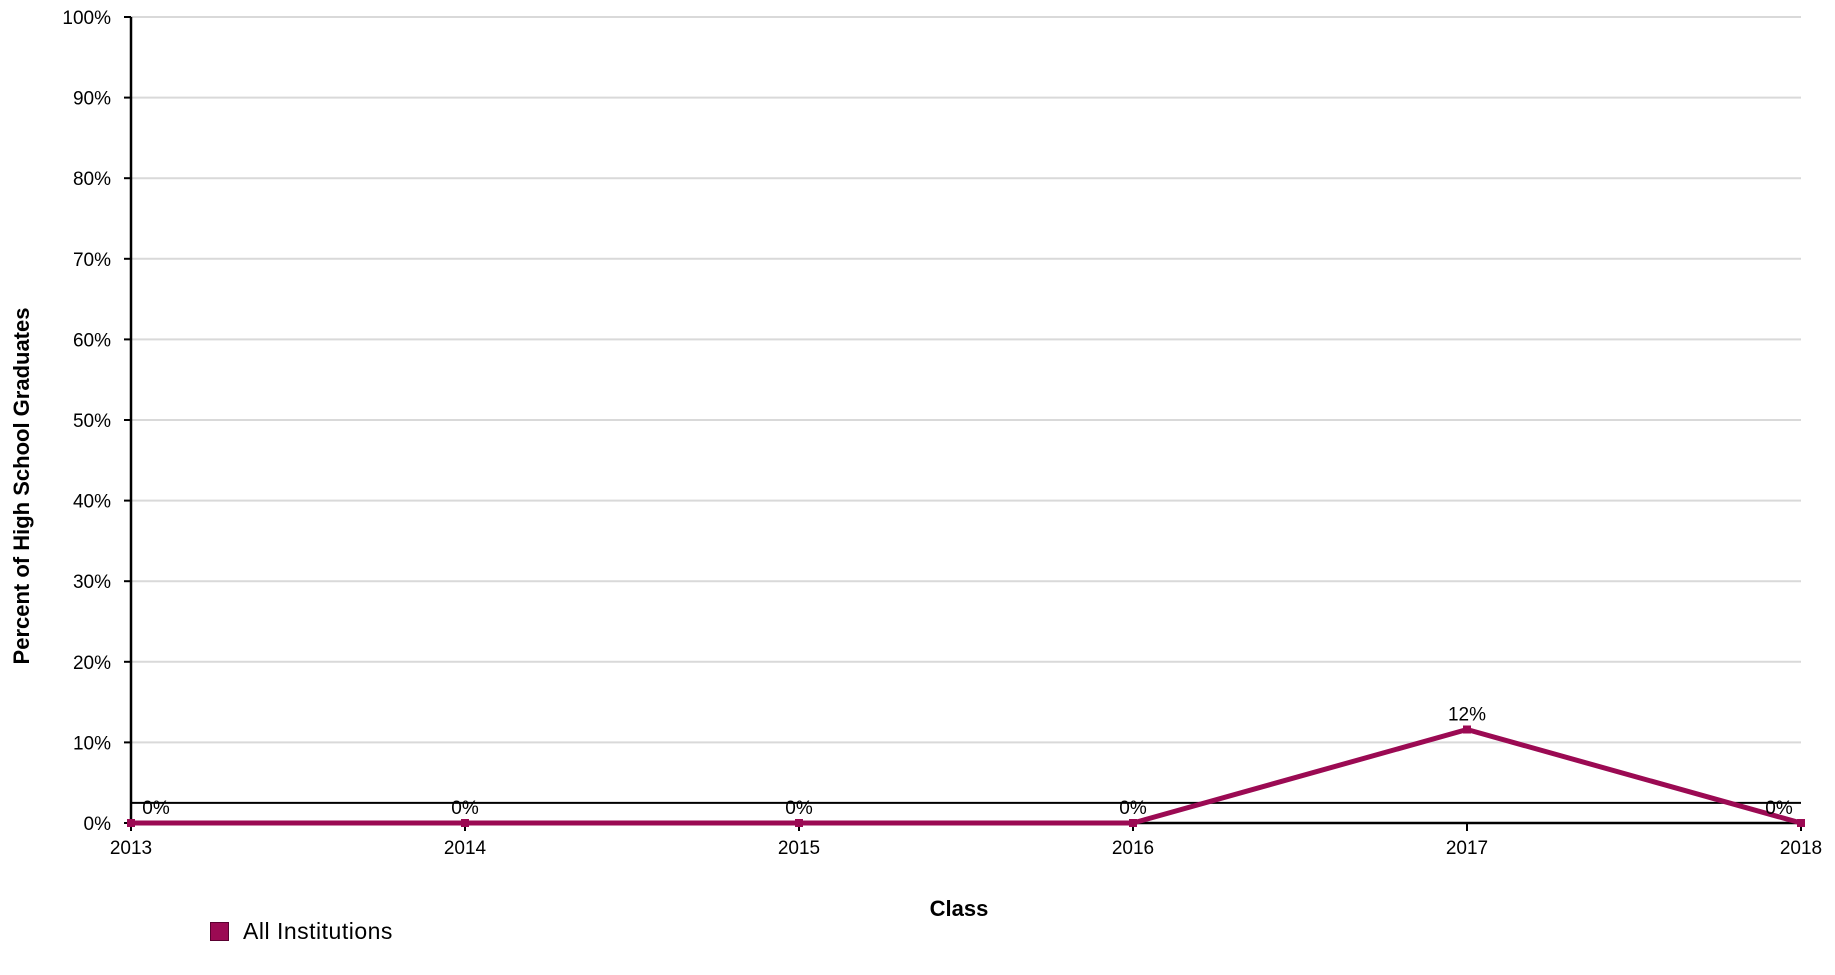 This screenshot has width=1835, height=975. I want to click on x-axis-ticks: 2013 2014 2015 2016 2017 2018, so click(966, 841).